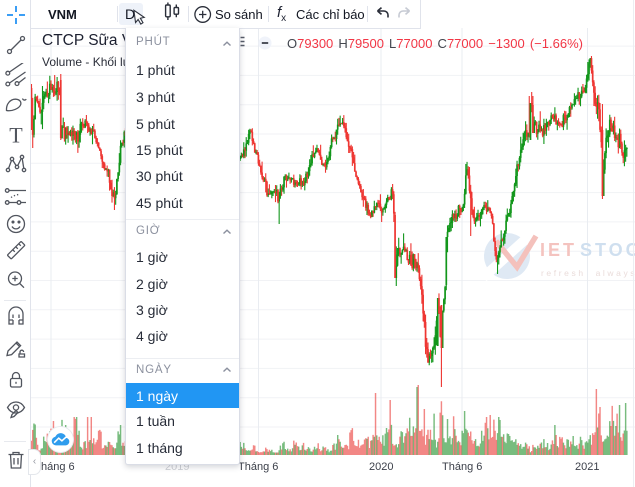 The height and width of the screenshot is (487, 635). I want to click on svg-text: STOCK, so click(607, 250).